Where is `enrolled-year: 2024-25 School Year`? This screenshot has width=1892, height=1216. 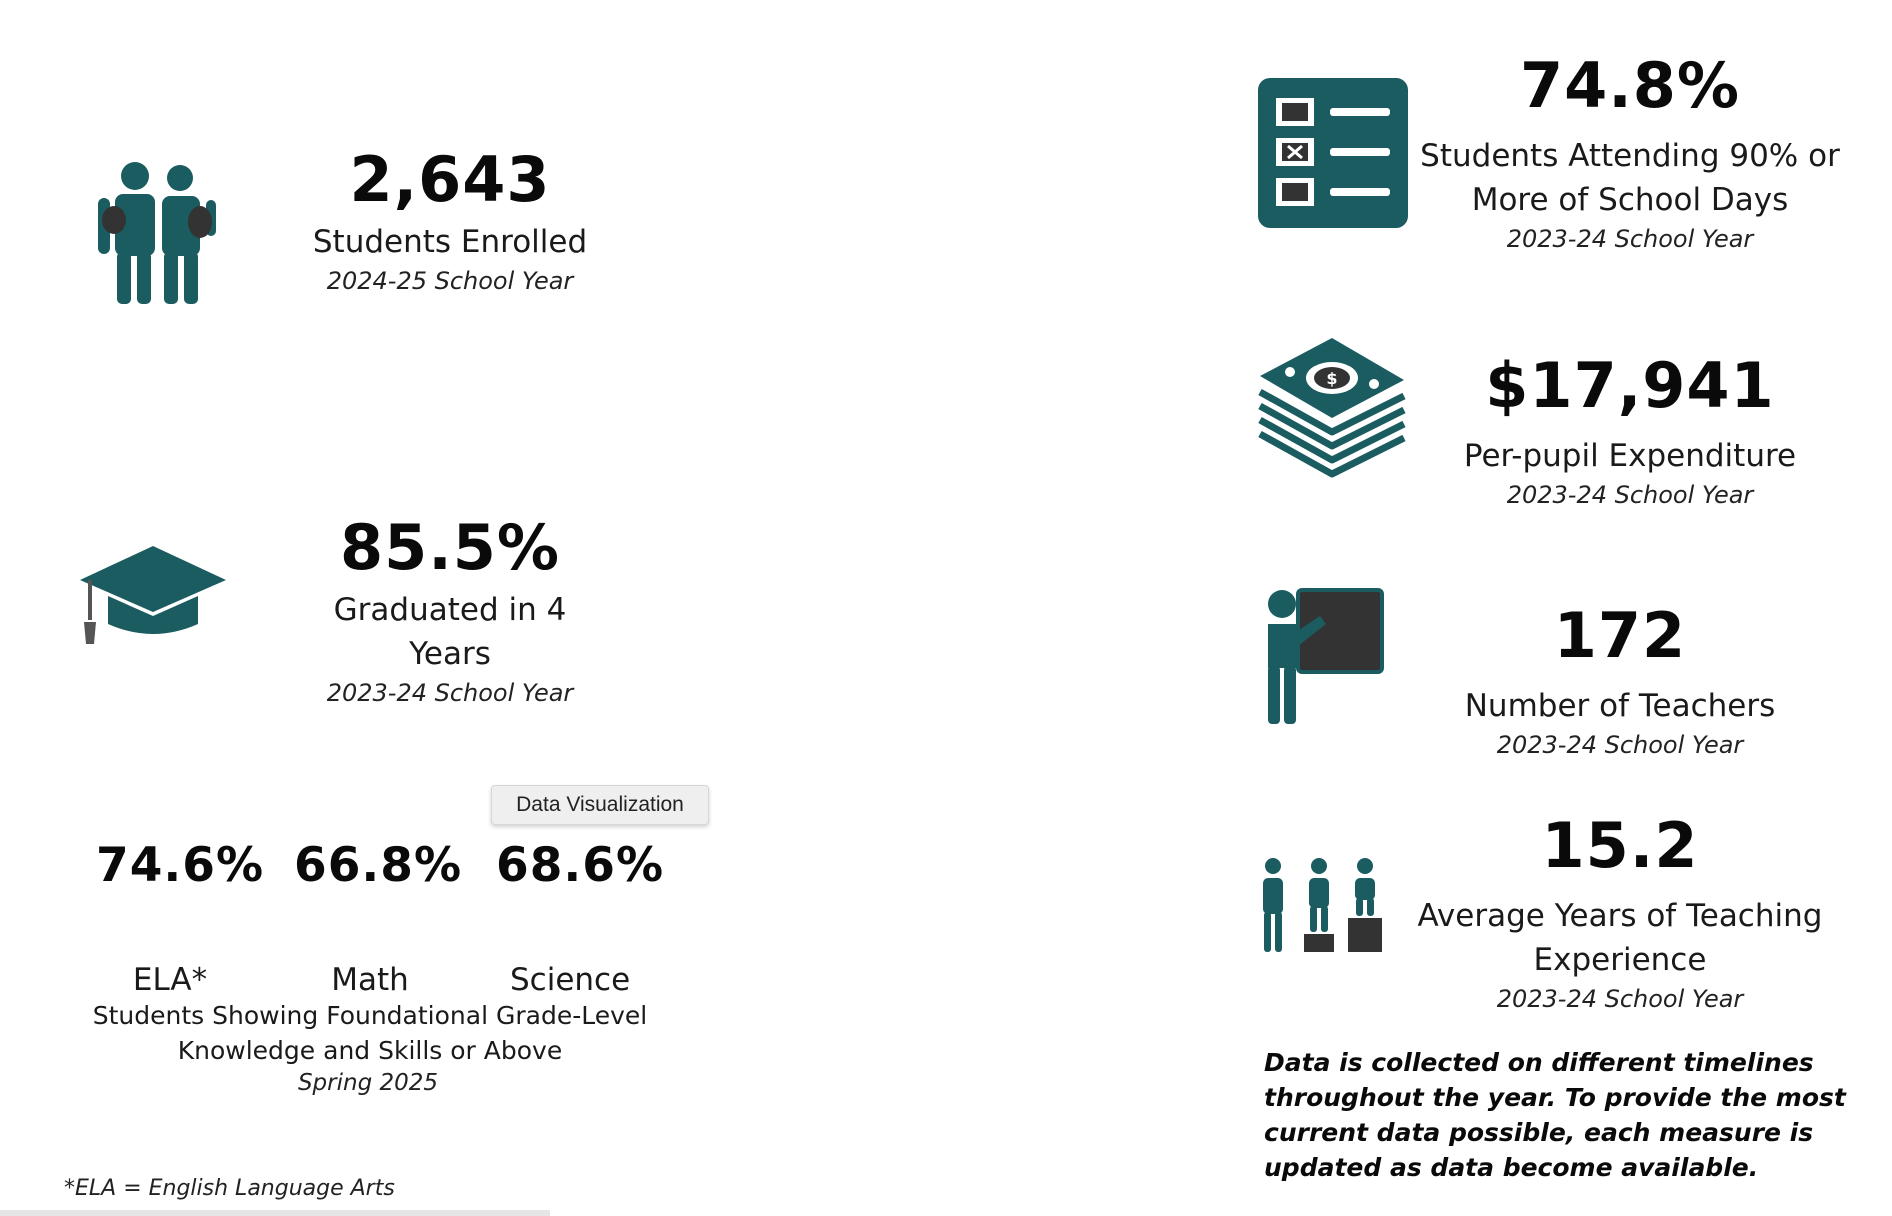
enrolled-year: 2024-25 School Year is located at coordinates (450, 281).